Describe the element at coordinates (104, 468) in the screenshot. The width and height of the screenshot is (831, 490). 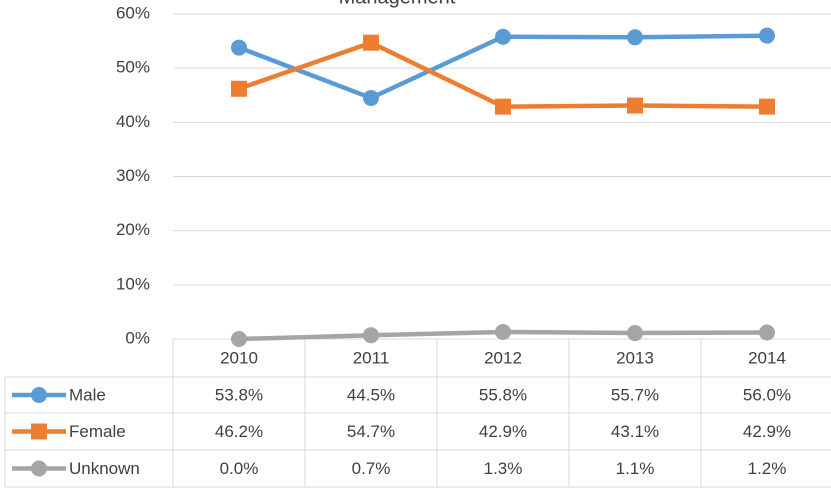
I see `legend-label: Unknown` at that location.